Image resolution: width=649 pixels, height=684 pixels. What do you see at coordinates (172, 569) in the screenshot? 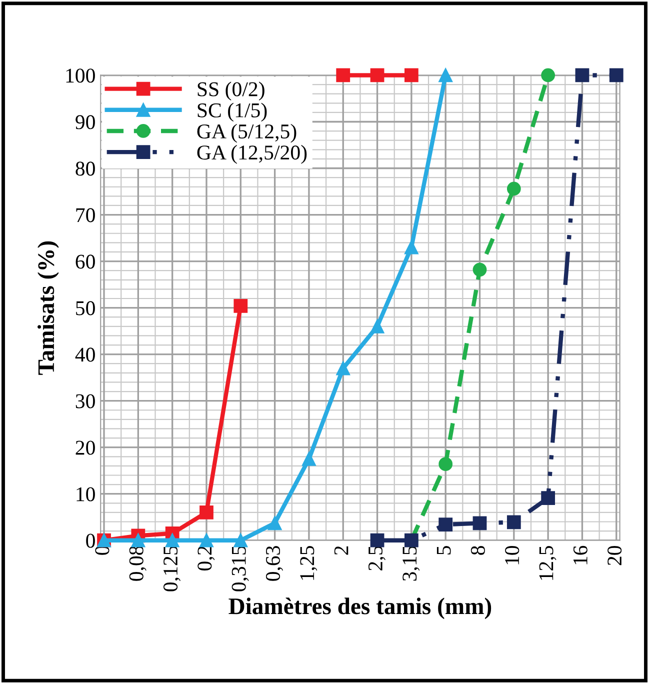
I see `x-tick-label: 0,125` at bounding box center [172, 569].